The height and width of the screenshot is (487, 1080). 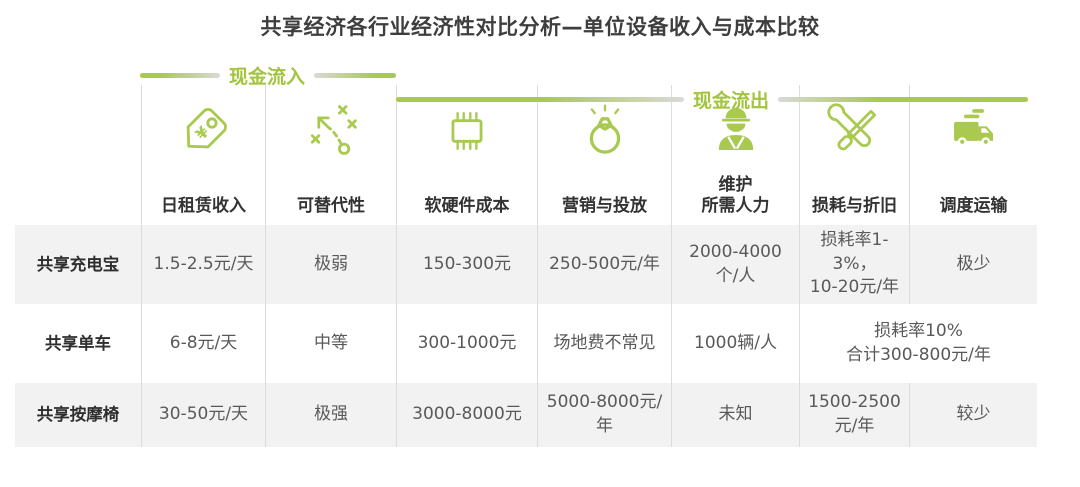 I want to click on column-header-substitutability: 可替代性, so click(x=330, y=155).